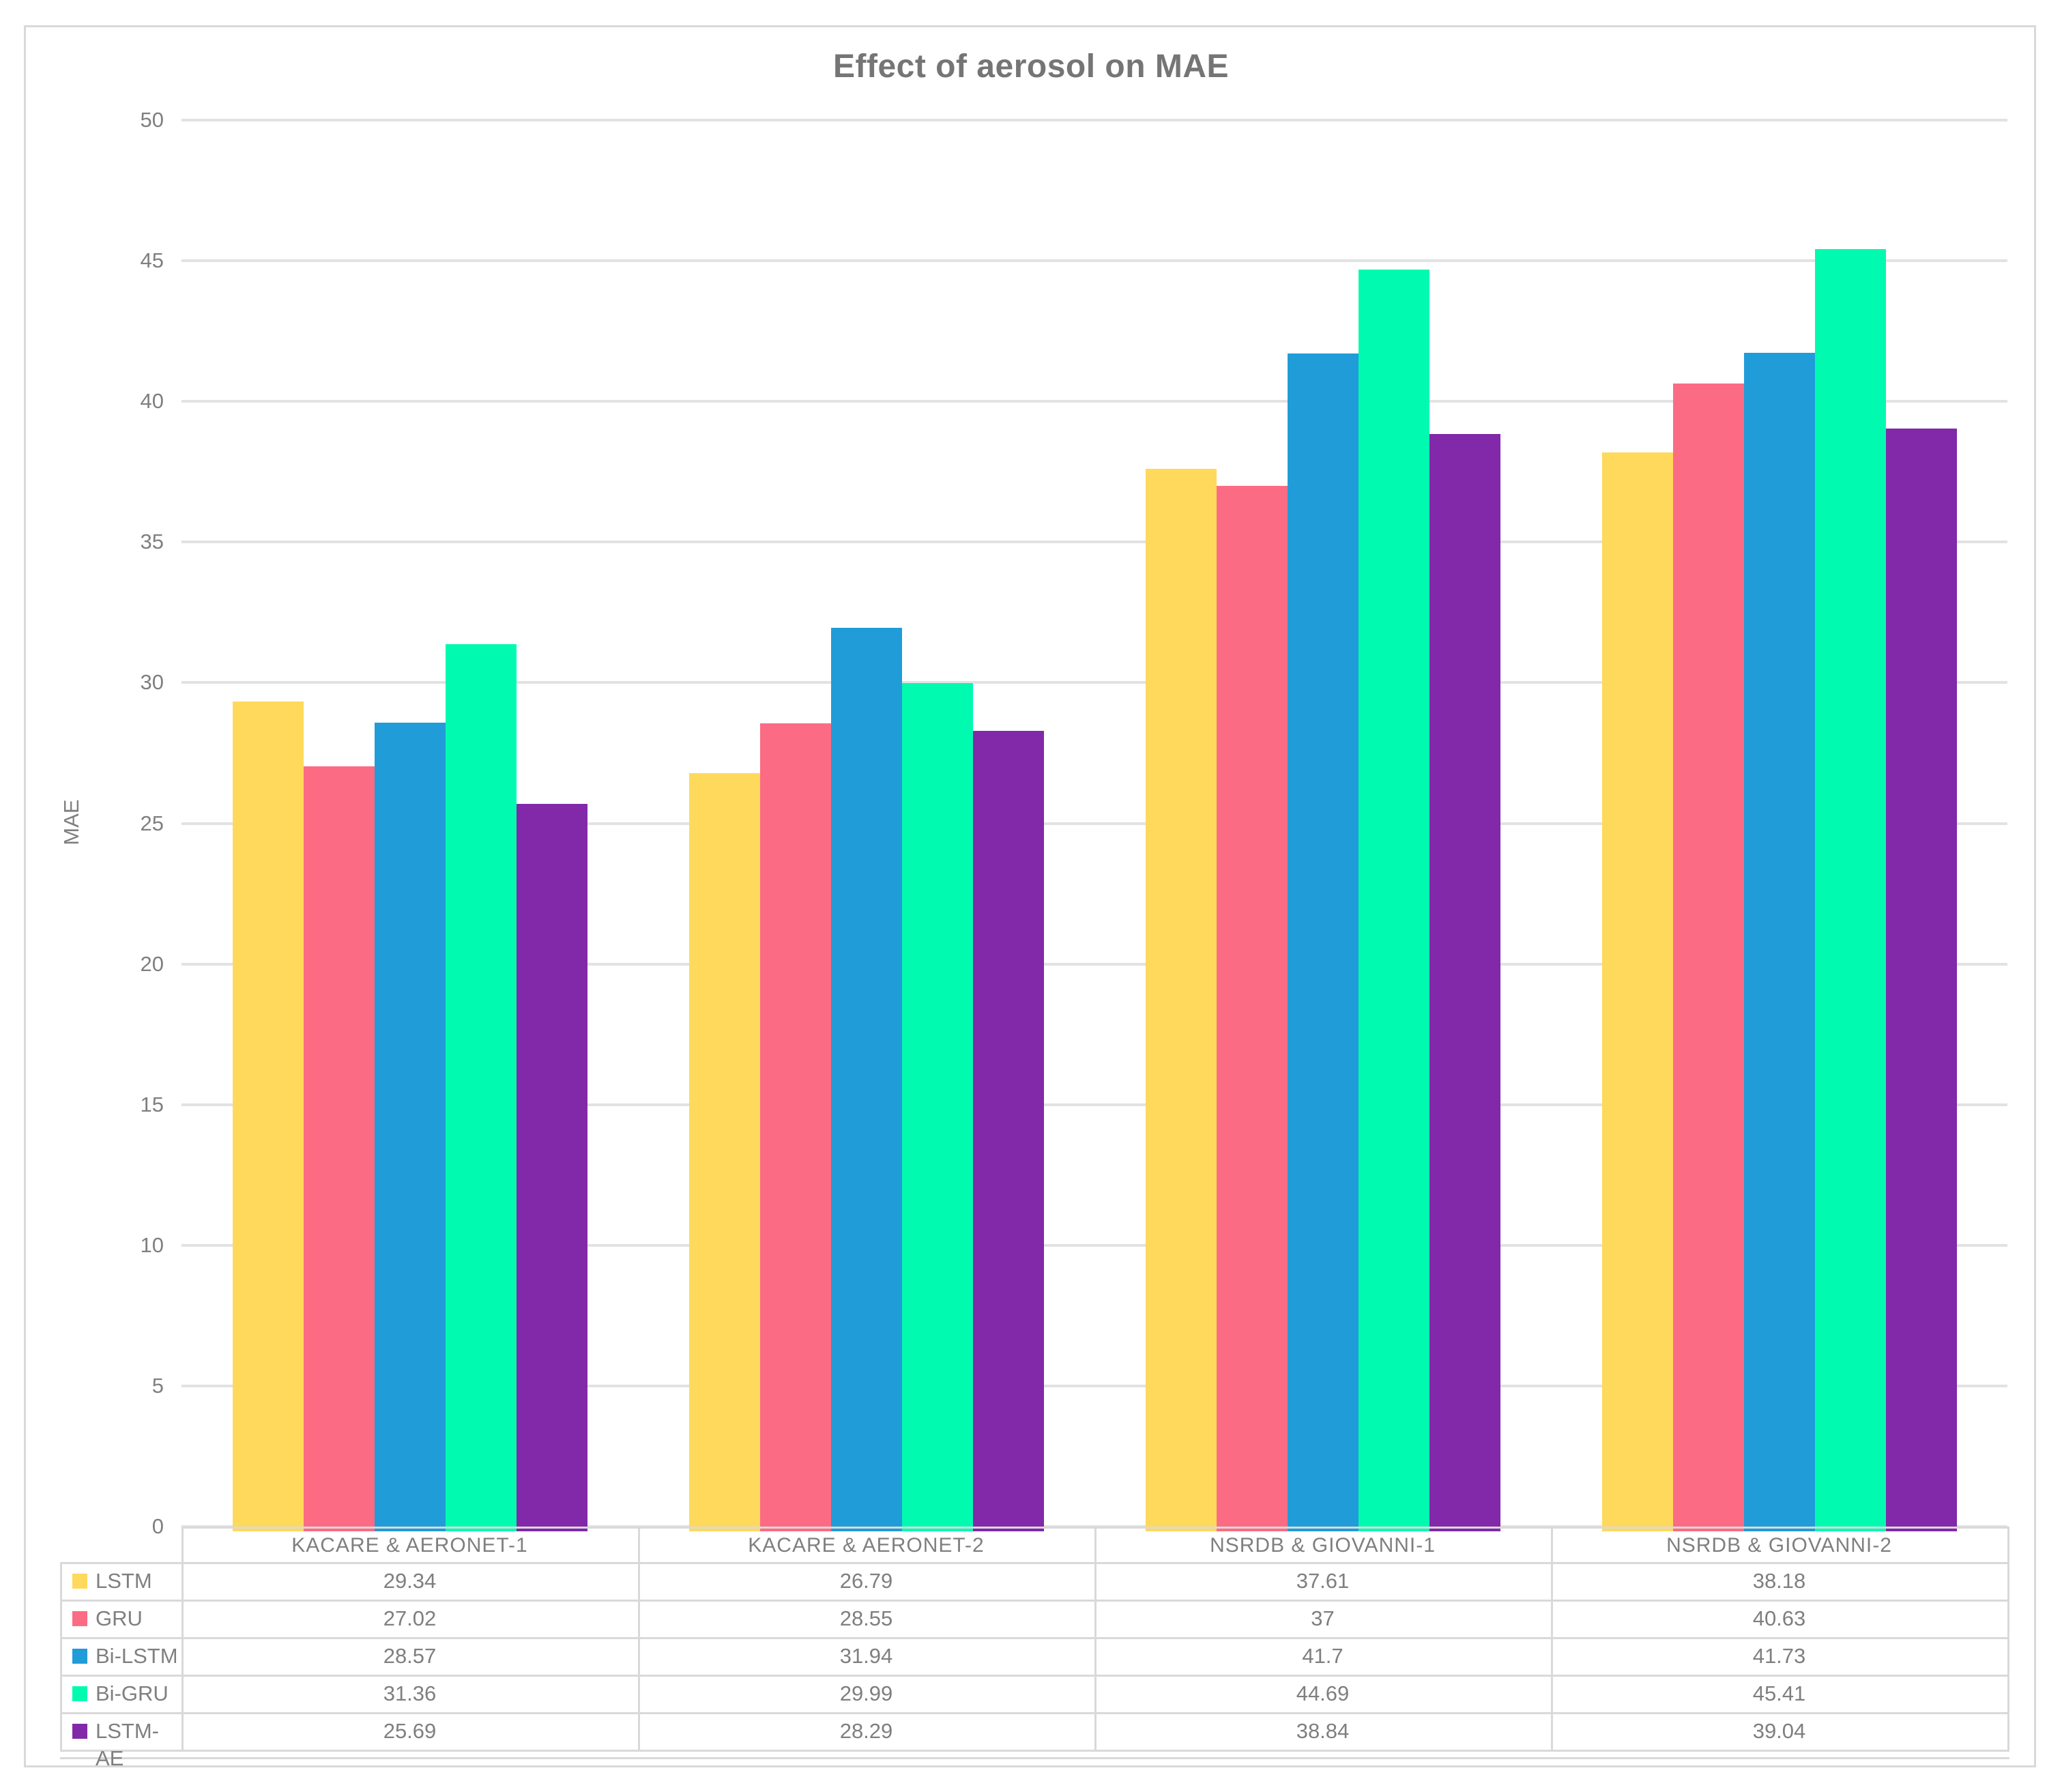  Describe the element at coordinates (132, 1693) in the screenshot. I see `legend-label-bi-gru: Bi-GRU` at that location.